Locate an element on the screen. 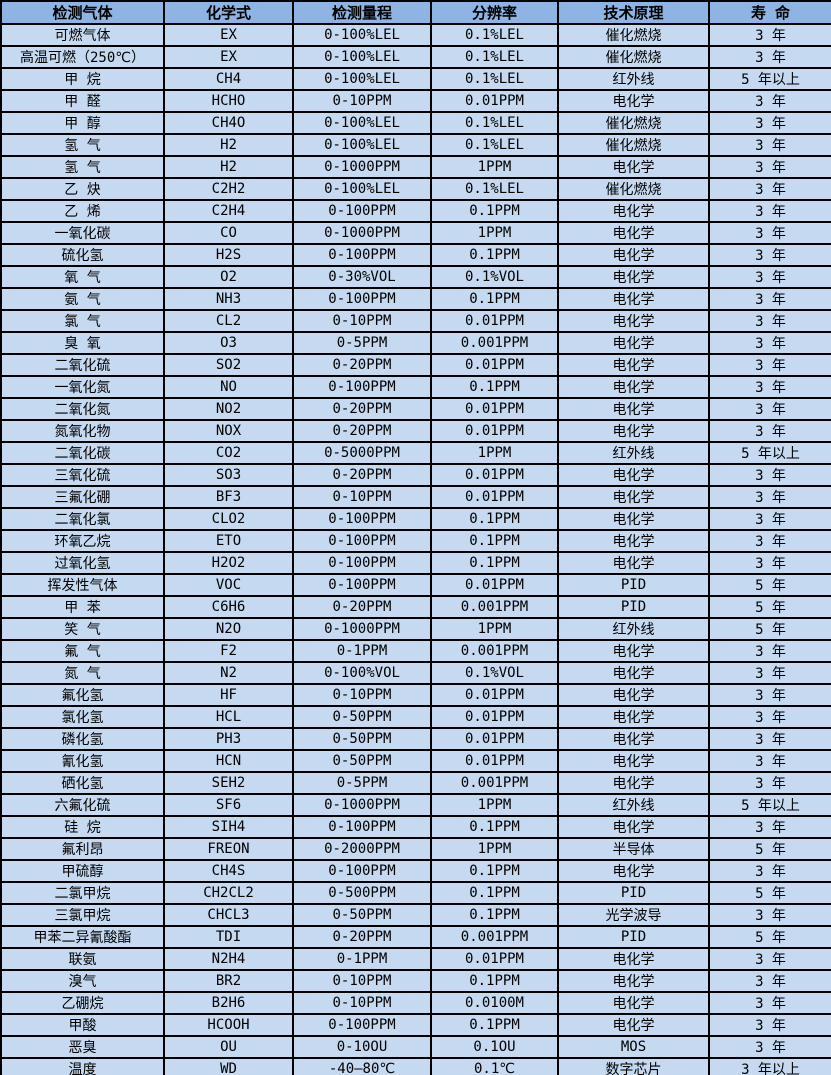 This screenshot has height=1075, width=831. cell-resolution: 0.1OU is located at coordinates (494, 1047).